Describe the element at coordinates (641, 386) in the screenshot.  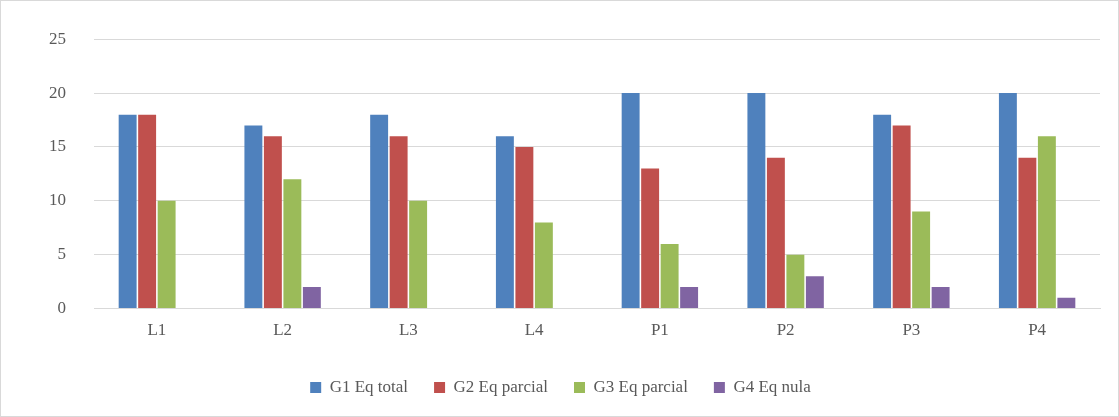
I see `legend-label: G3 Eq parcial` at that location.